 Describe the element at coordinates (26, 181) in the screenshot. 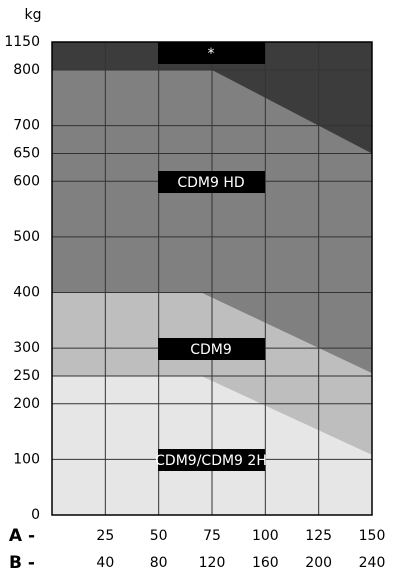

I see `y-tick-label: 600` at that location.